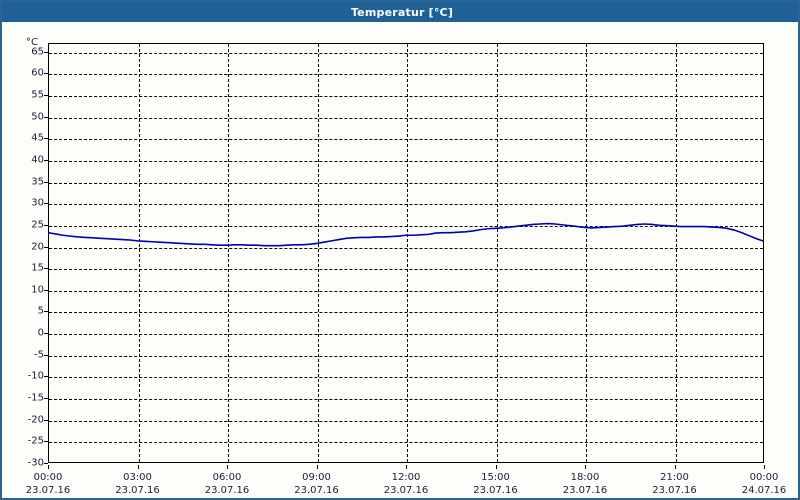  I want to click on x-axis-tick-label: 12:00 23.07.16, so click(406, 484).